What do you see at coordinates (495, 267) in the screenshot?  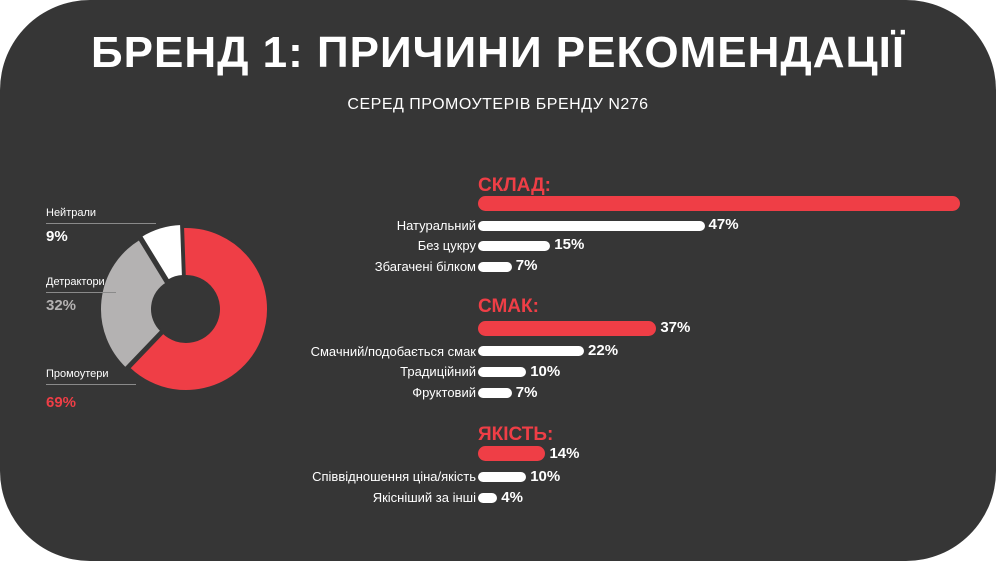 I see `bar-protein` at bounding box center [495, 267].